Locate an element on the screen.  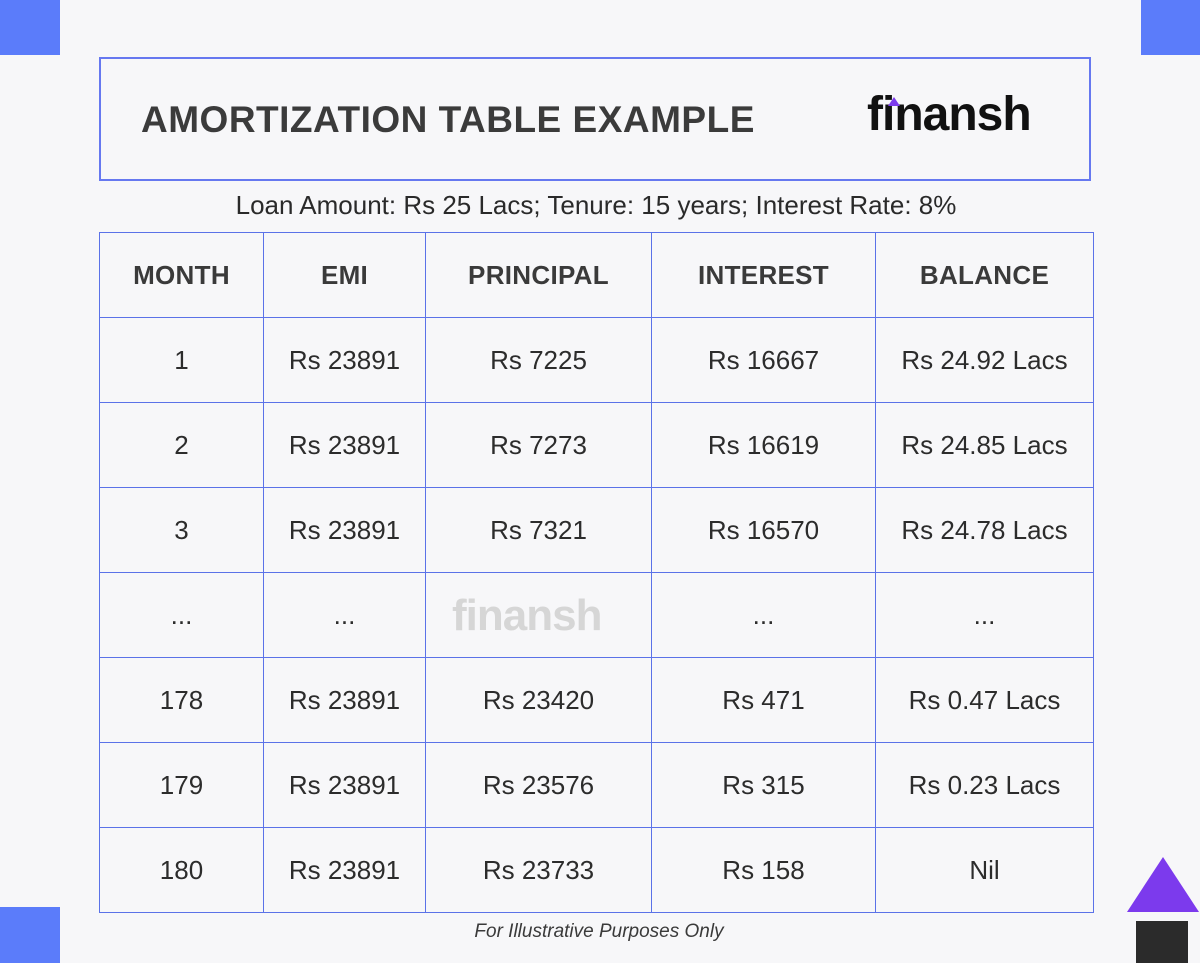
watermark: finansh is located at coordinates (527, 615).